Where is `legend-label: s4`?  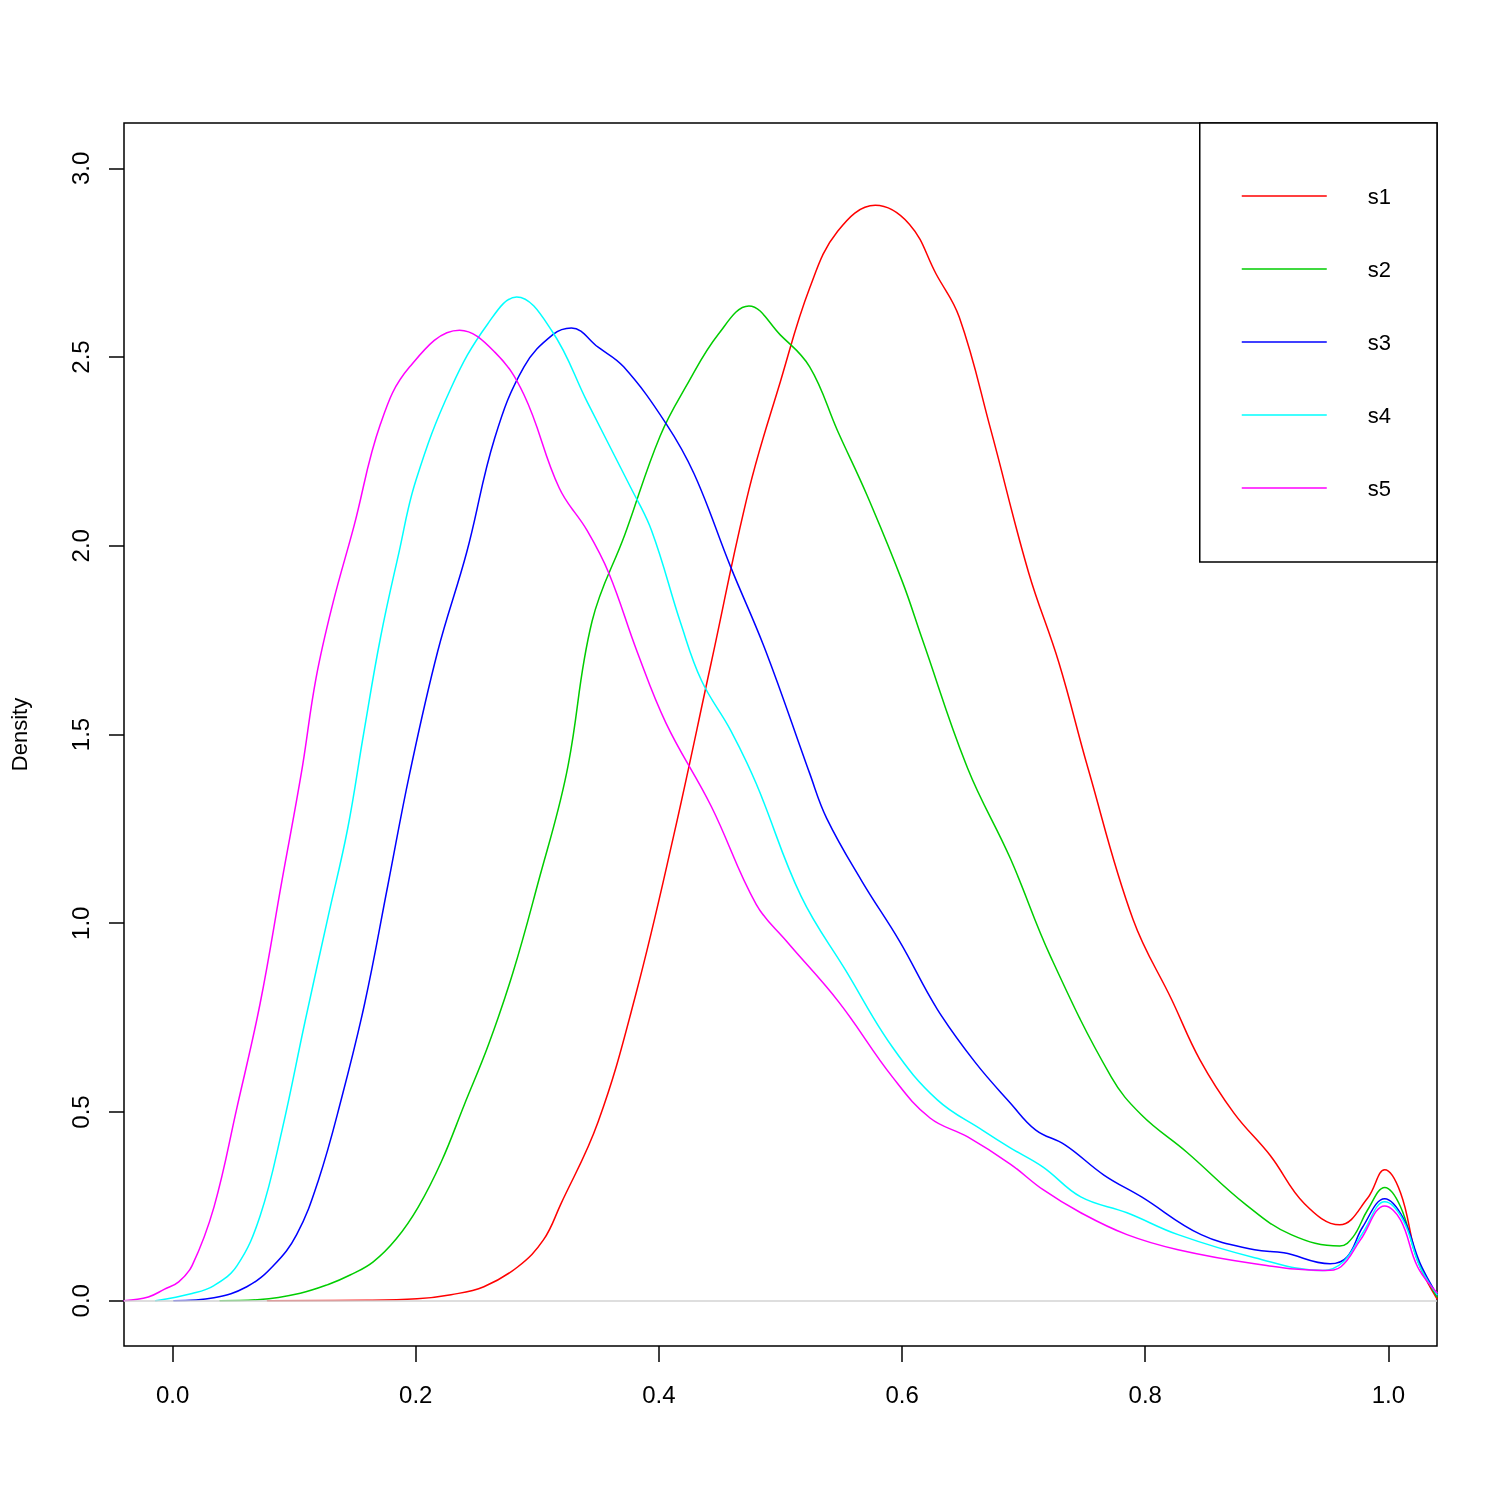
legend-label: s4 is located at coordinates (1379, 415).